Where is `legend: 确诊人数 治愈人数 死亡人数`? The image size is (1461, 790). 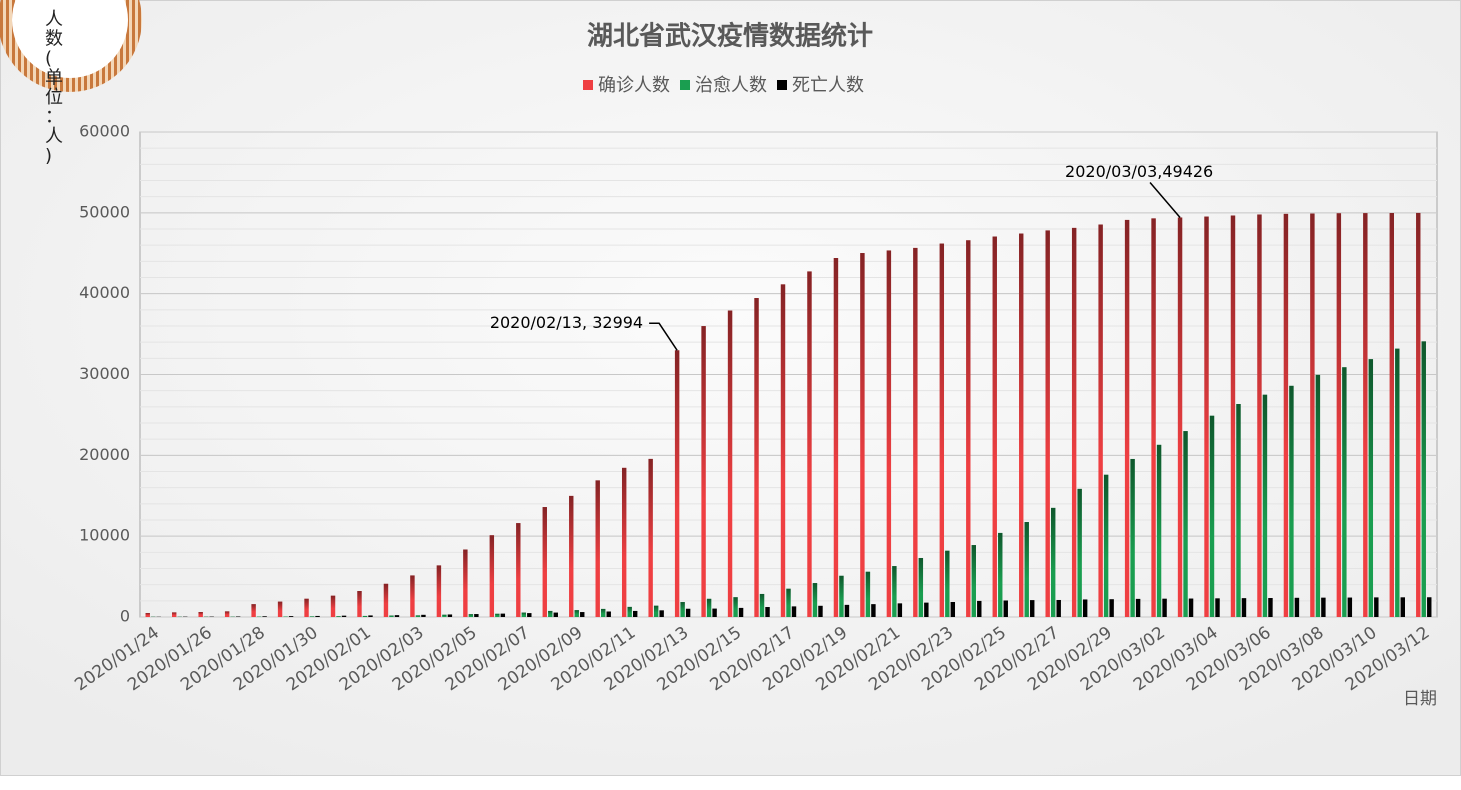
legend: 确诊人数 治愈人数 死亡人数 is located at coordinates (723, 85).